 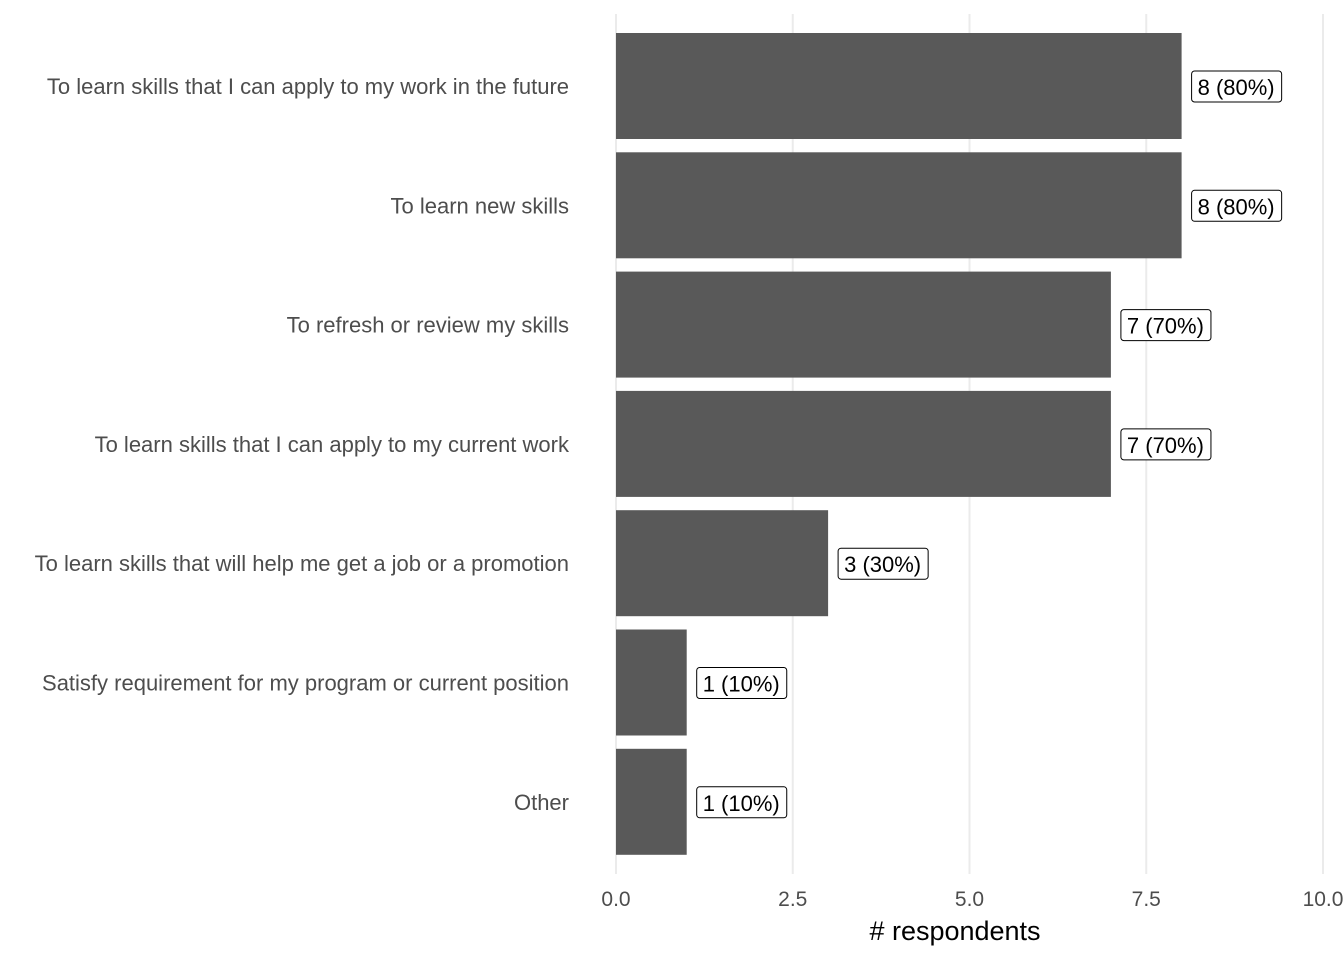 What do you see at coordinates (1146, 899) in the screenshot?
I see `x-tick-label: 7.5` at bounding box center [1146, 899].